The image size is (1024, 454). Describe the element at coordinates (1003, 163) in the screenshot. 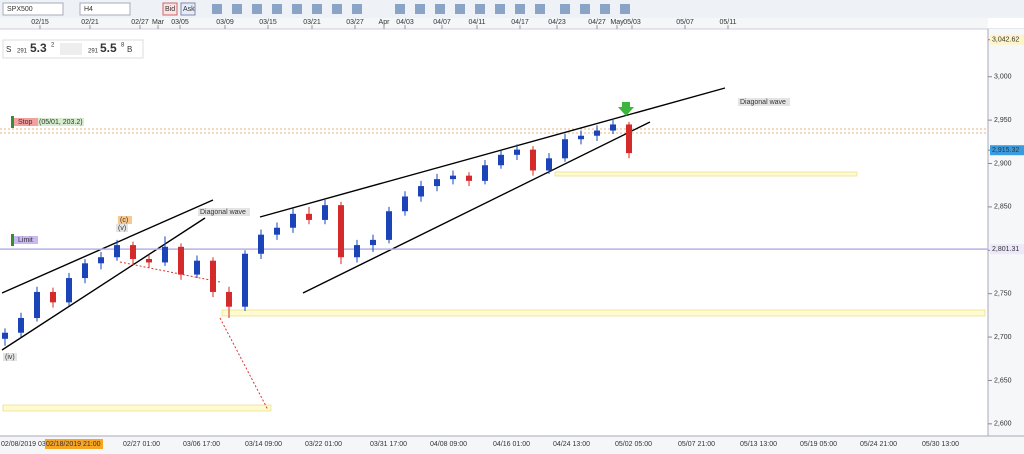

I see `y-tick-label: 2,900` at that location.